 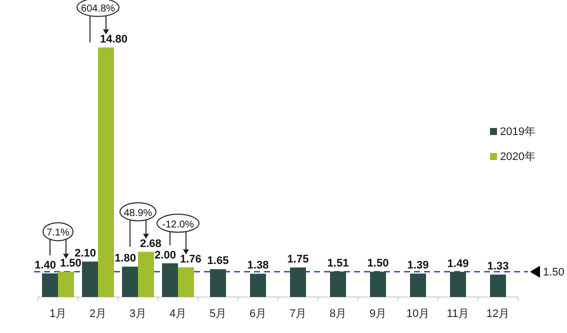 I want to click on data-label: 1.40, so click(x=45, y=265).